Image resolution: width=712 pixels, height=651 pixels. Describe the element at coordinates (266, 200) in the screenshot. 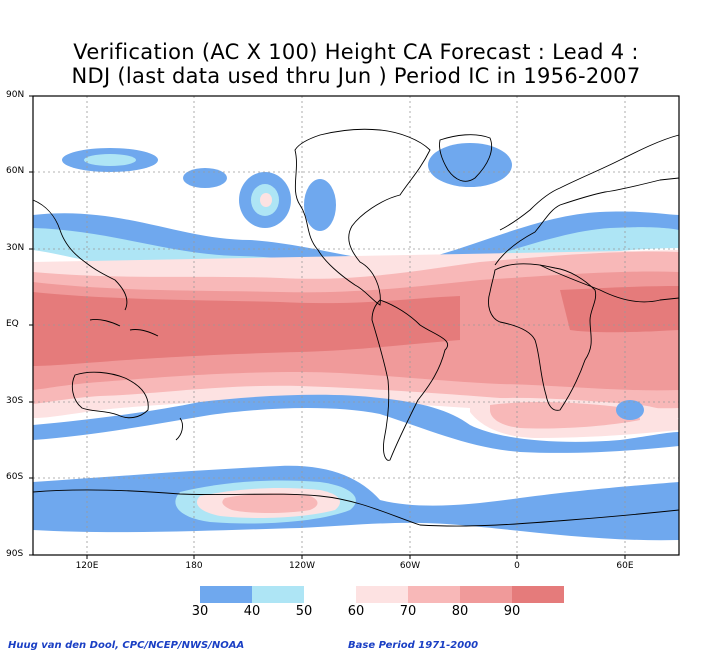

I see `shade-60-nh-alaska` at that location.